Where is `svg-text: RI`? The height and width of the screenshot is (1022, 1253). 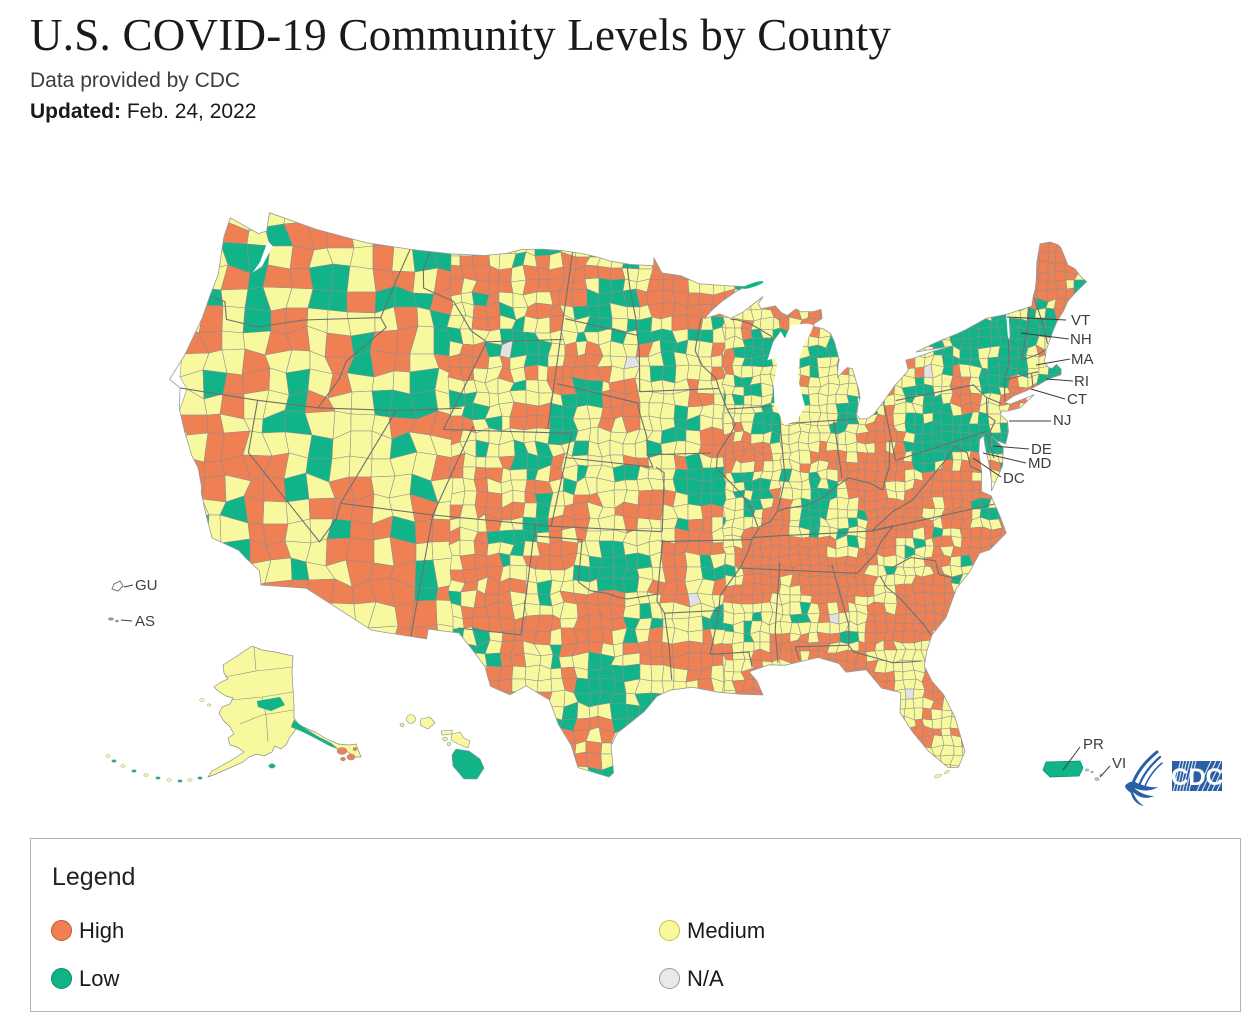 svg-text: RI is located at coordinates (1081, 381).